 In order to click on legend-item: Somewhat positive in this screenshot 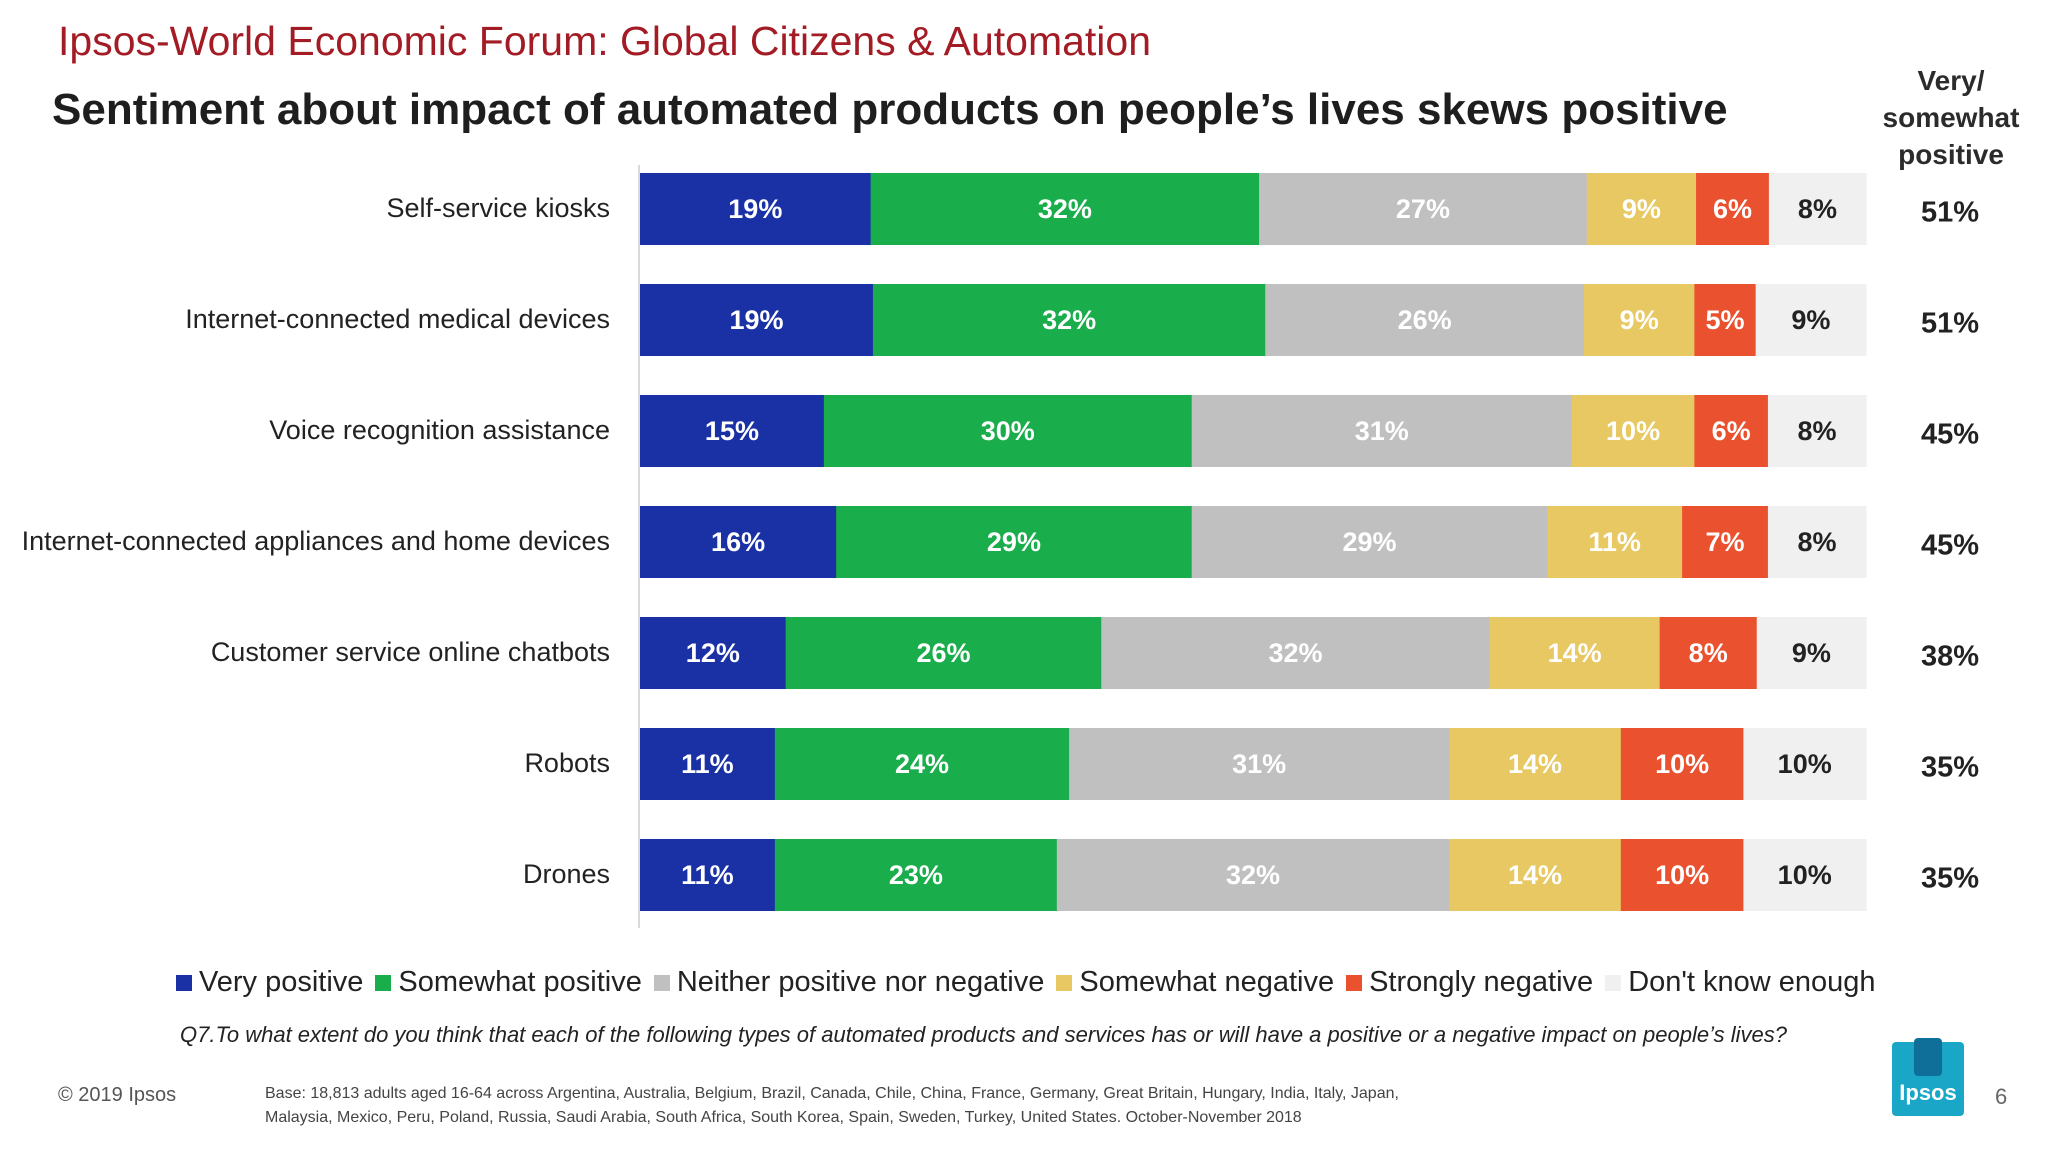, I will do `click(508, 982)`.